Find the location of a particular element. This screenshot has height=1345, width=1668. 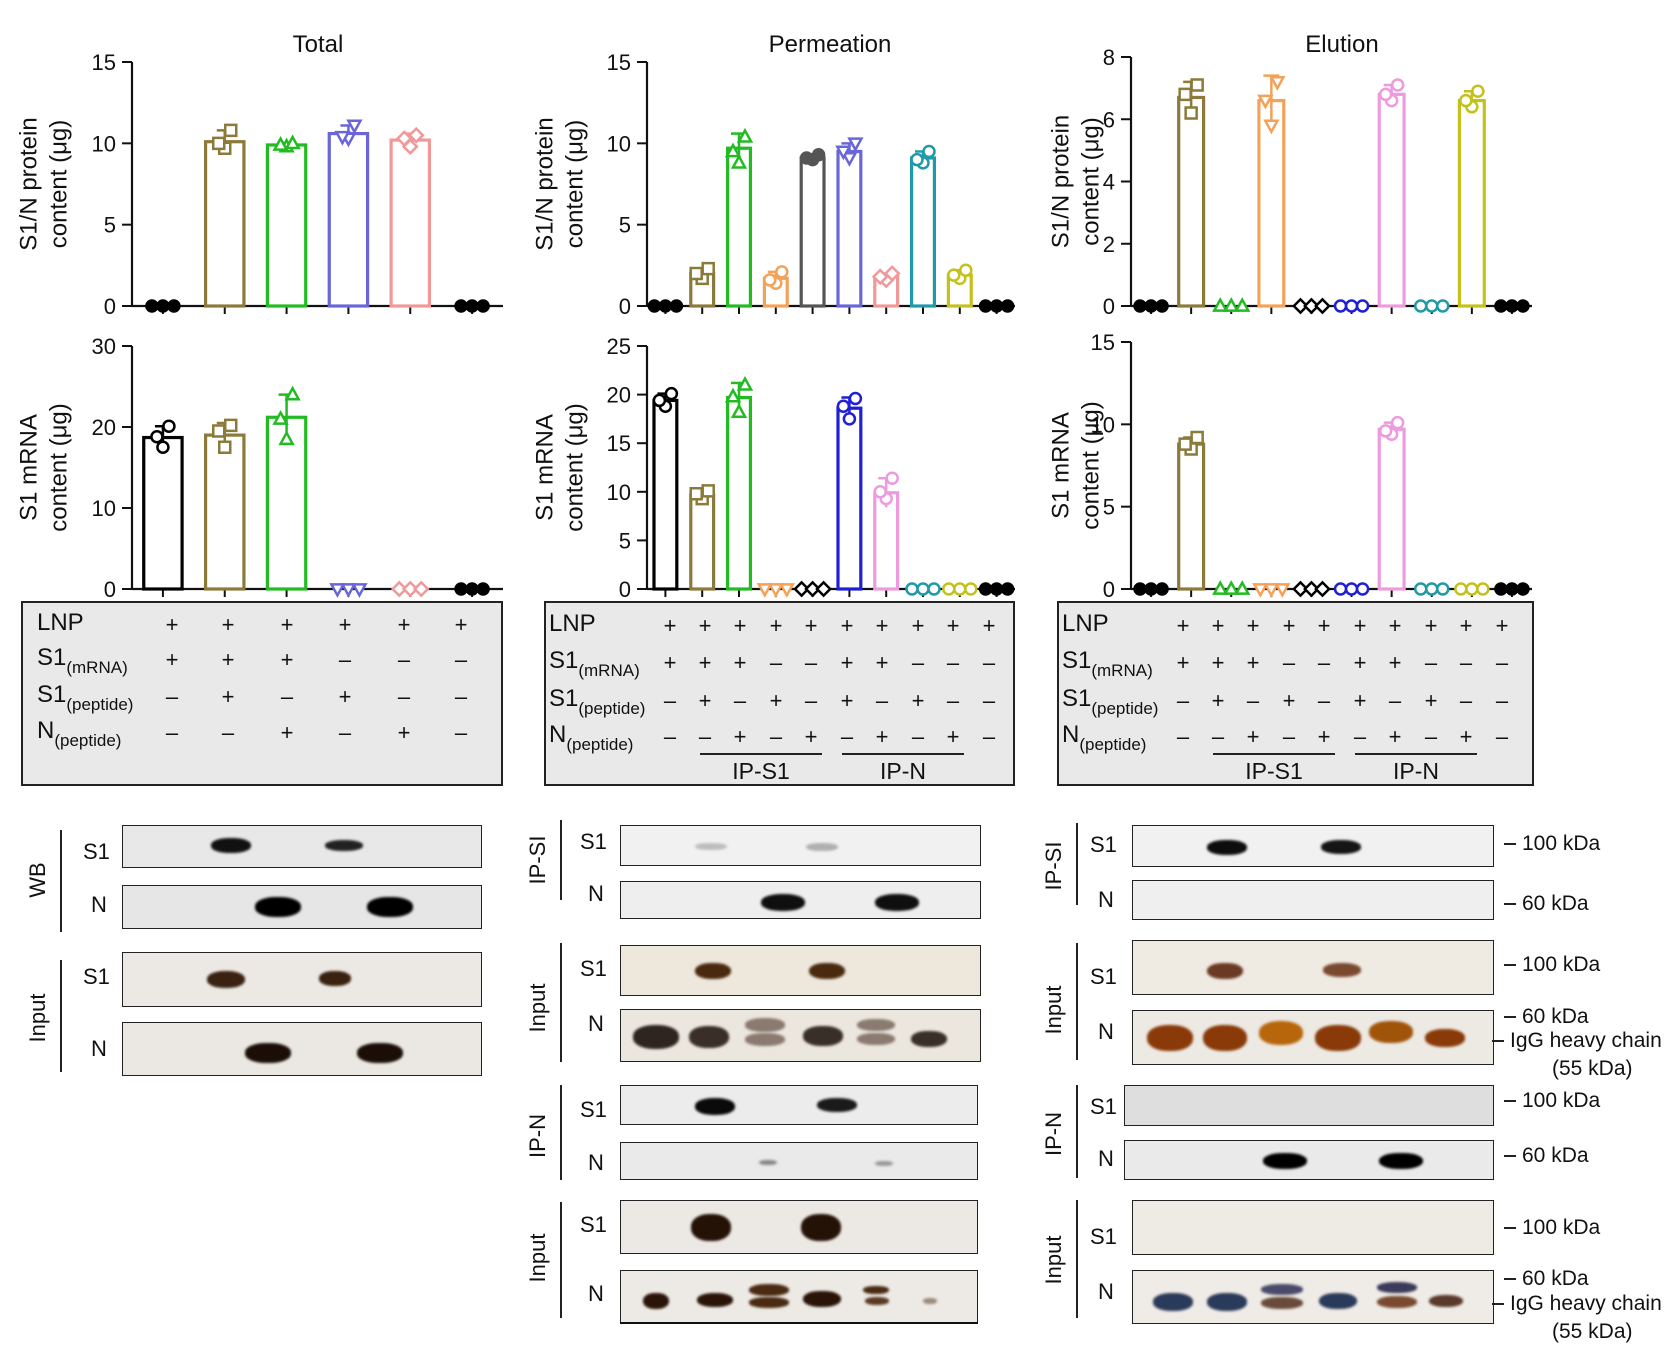

molecular-weight-marker: 100 kDa is located at coordinates (1561, 1227).